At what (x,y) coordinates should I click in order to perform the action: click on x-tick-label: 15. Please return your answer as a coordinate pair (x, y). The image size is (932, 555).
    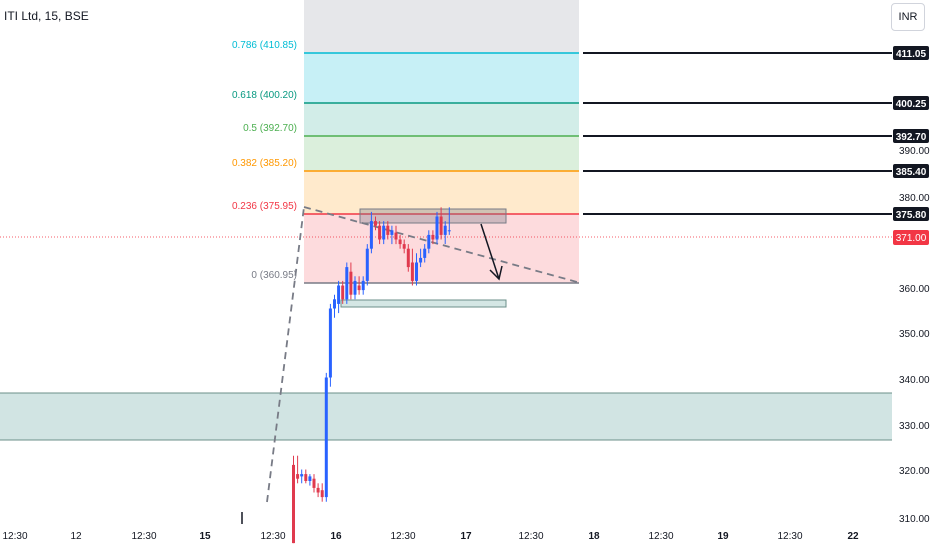
    Looking at the image, I should click on (205, 536).